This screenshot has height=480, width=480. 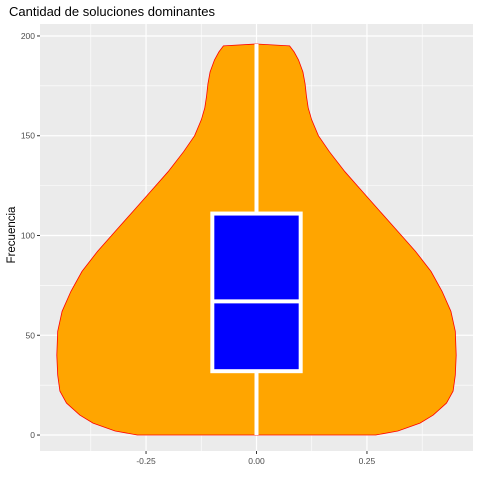 I want to click on y-axis-label: Frecuencia, so click(x=12, y=234).